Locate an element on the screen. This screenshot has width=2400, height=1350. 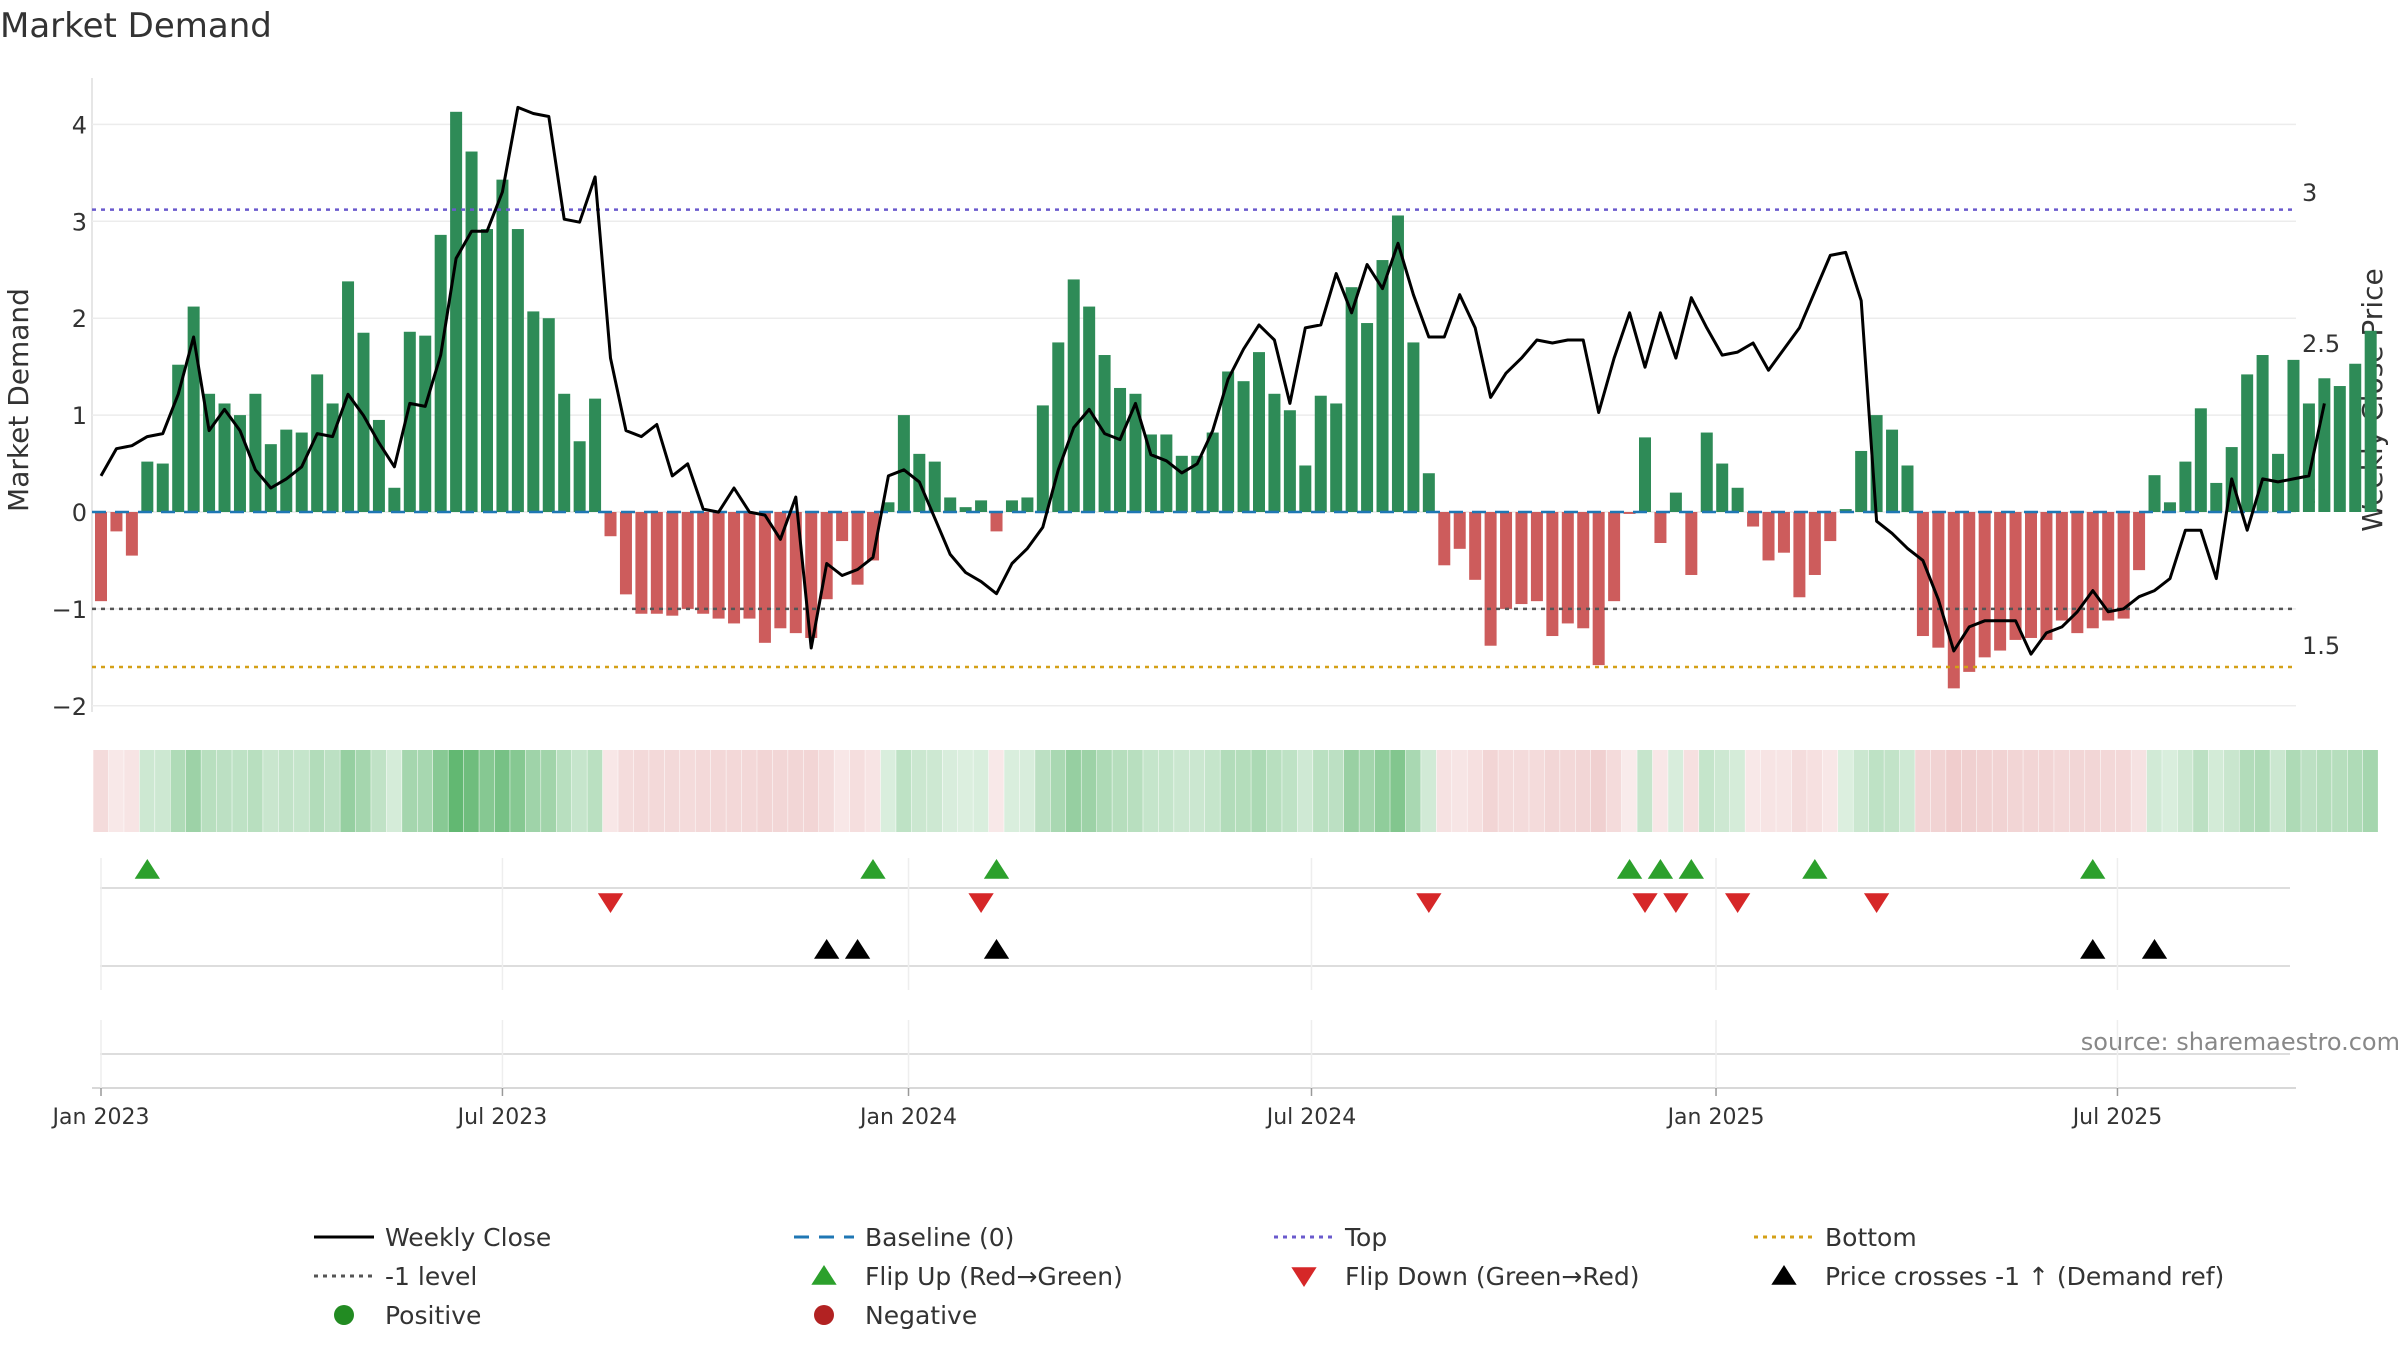
y2-tick-label: 1.5 is located at coordinates (2321, 646).